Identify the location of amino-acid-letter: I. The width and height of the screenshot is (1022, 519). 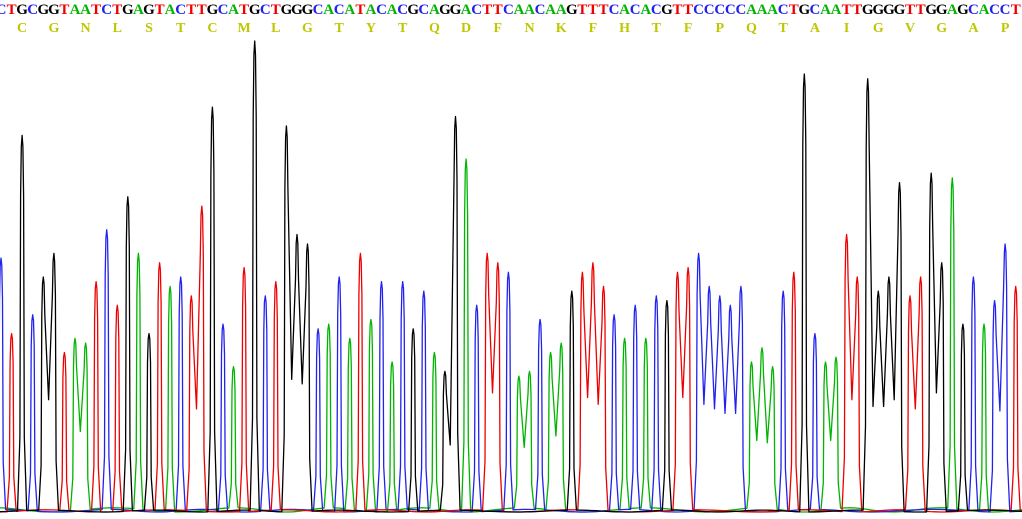
(846, 28).